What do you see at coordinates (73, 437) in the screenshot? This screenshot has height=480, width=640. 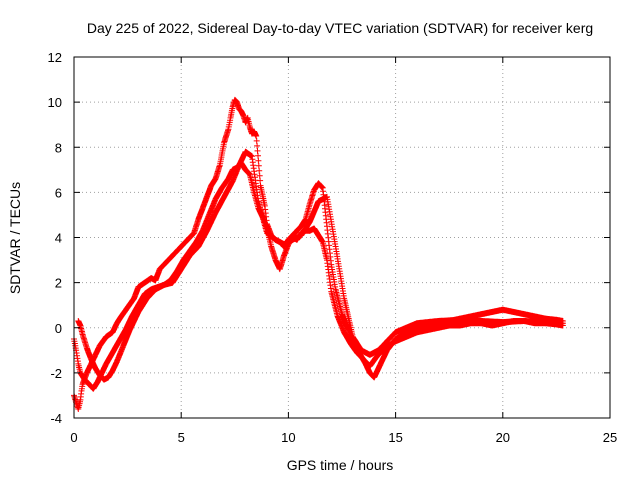 I see `x-tick-label: 0` at bounding box center [73, 437].